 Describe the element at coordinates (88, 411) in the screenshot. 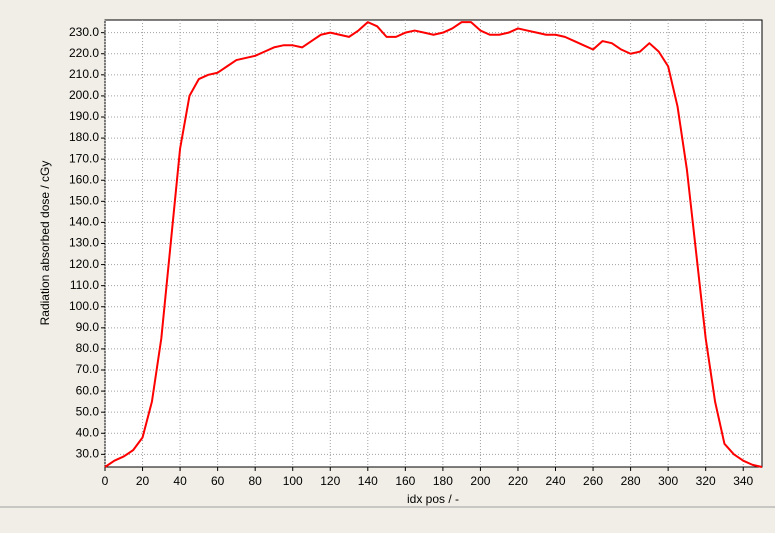

I see `y-tick-label: 50.0` at that location.